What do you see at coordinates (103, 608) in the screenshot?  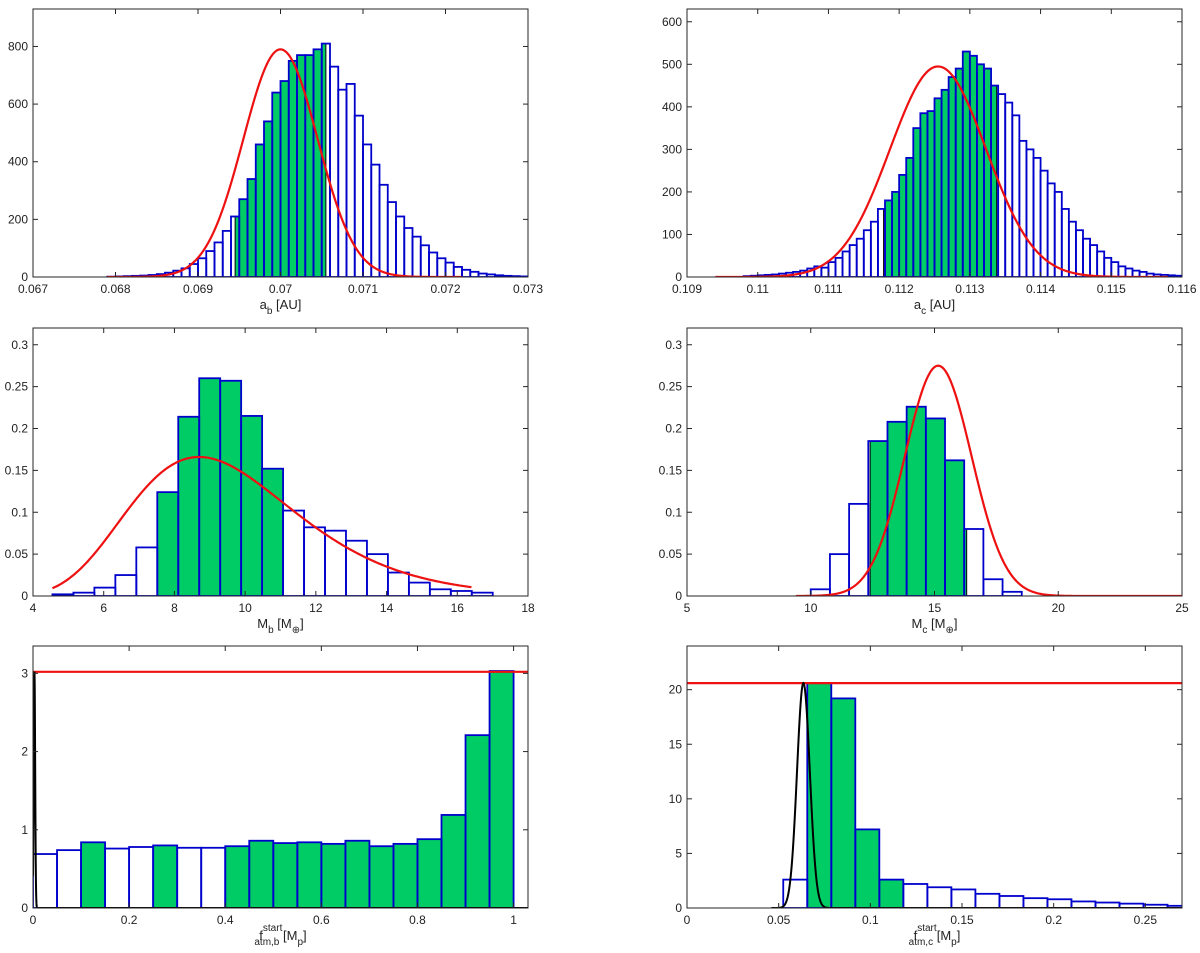 I see `x-tick-label: 6` at bounding box center [103, 608].